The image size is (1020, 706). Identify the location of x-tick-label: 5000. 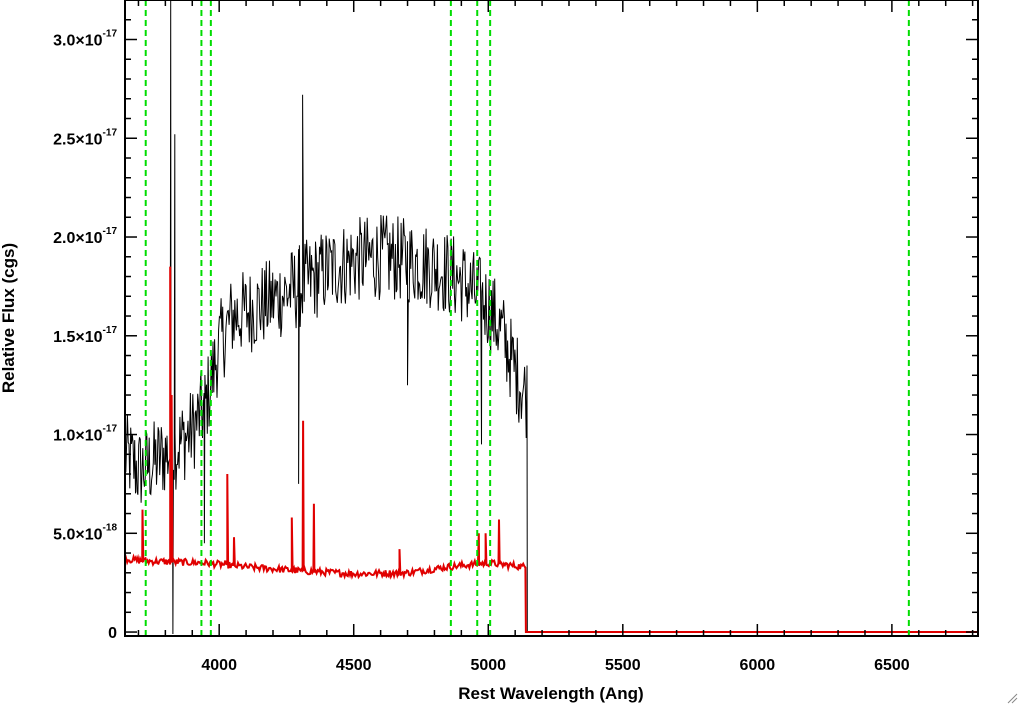
(488, 665).